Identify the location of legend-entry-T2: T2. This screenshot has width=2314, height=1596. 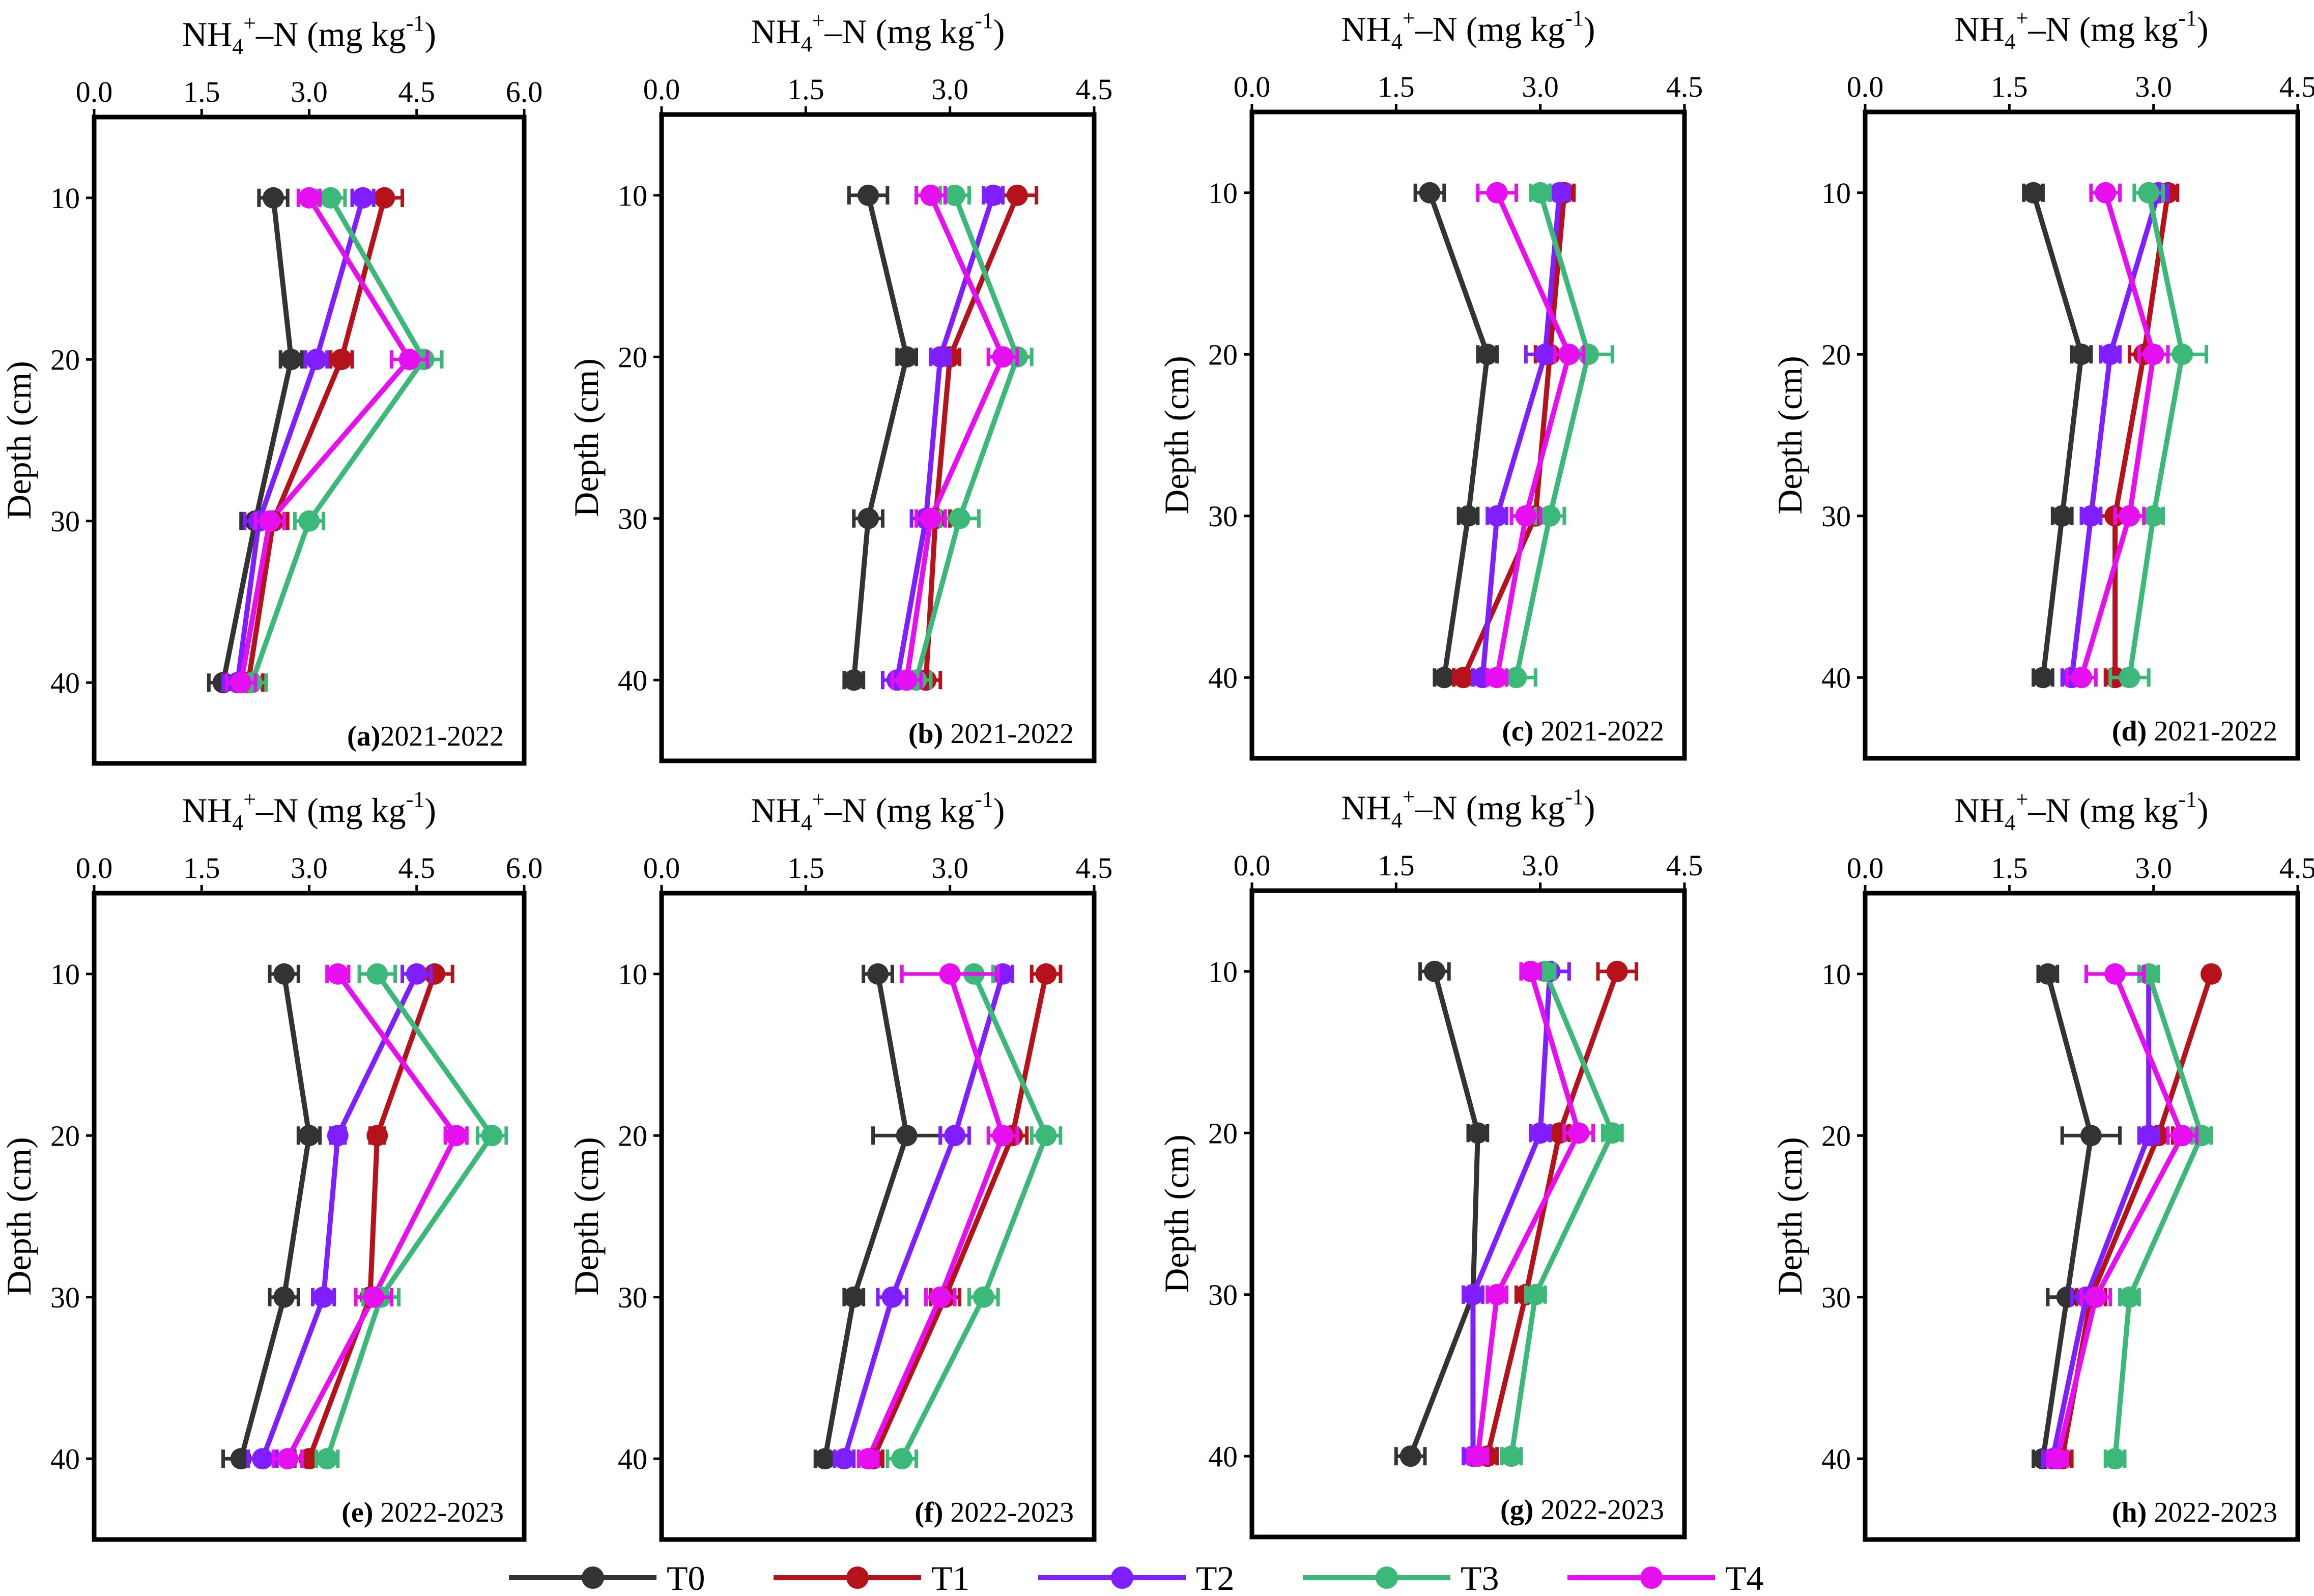
(1136, 1577).